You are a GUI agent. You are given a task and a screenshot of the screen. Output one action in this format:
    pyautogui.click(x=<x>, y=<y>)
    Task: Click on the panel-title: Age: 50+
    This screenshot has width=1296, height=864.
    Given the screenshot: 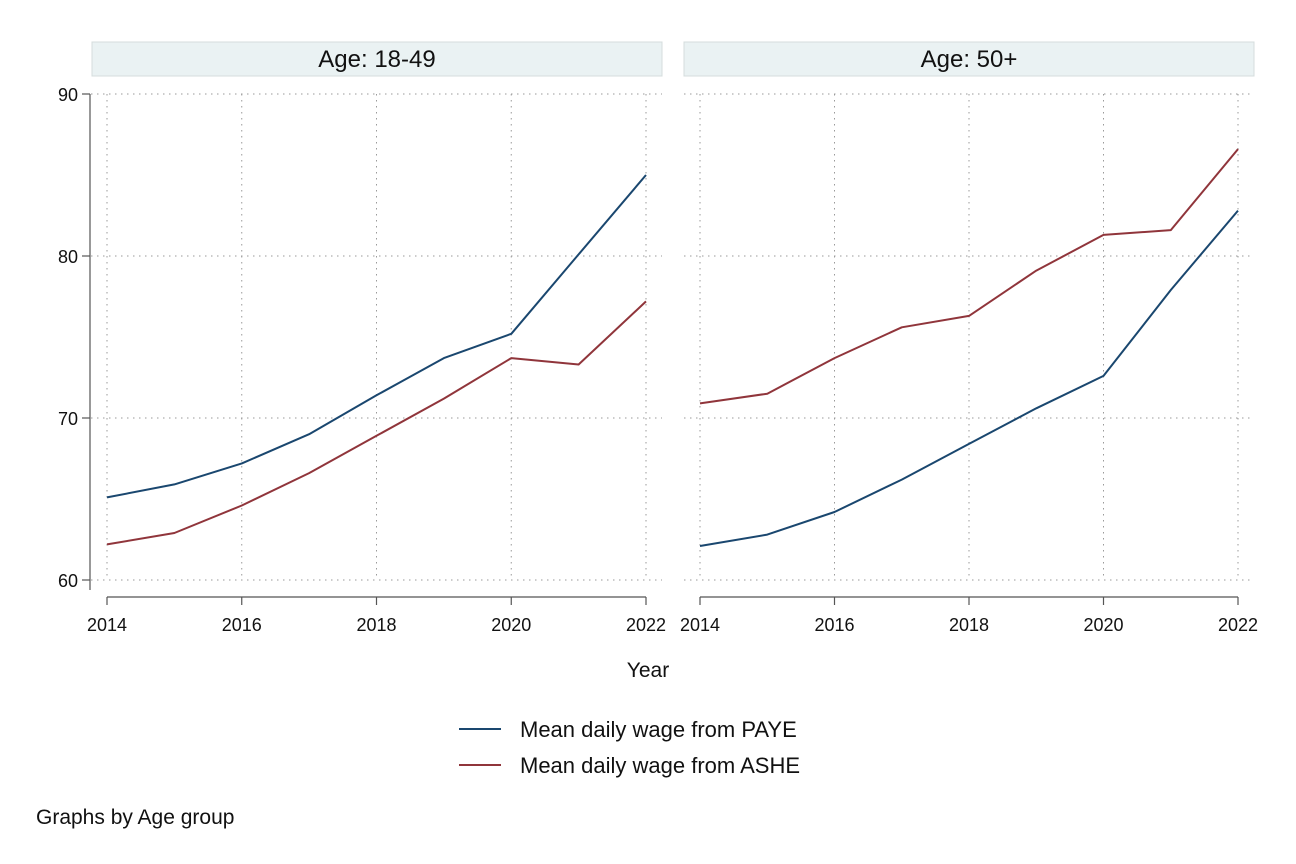 What is the action you would take?
    pyautogui.click(x=969, y=59)
    